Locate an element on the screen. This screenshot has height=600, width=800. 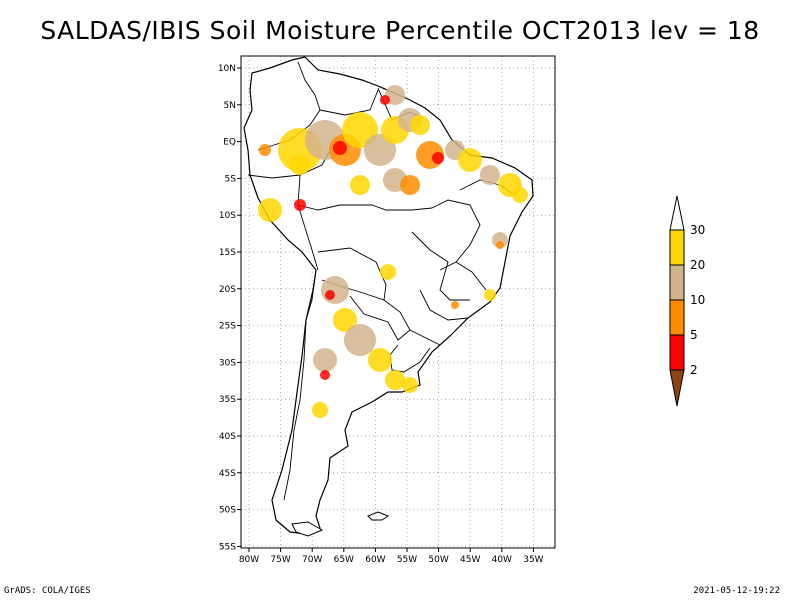
tierra-del-fuego is located at coordinates (307, 529).